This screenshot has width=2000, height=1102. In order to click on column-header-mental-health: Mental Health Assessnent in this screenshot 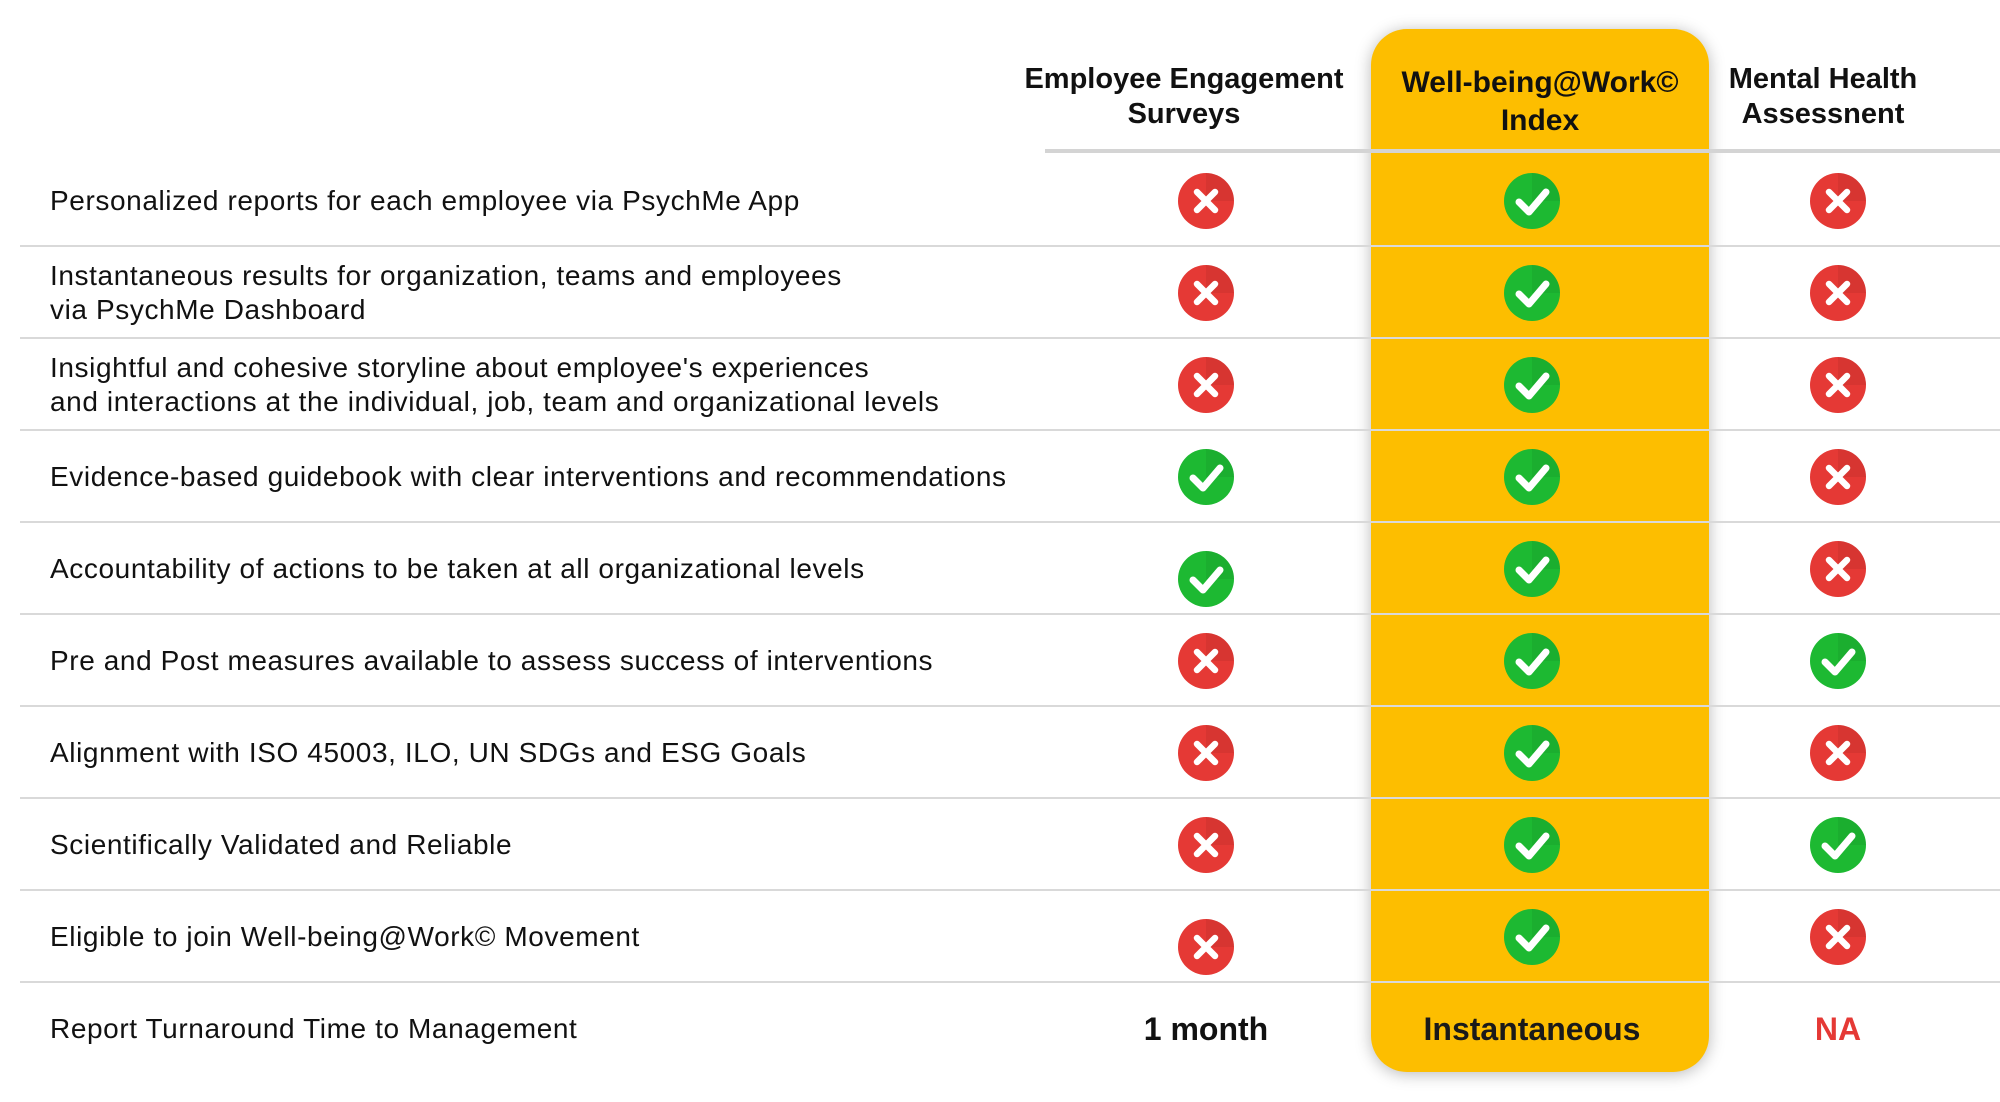, I will do `click(1823, 96)`.